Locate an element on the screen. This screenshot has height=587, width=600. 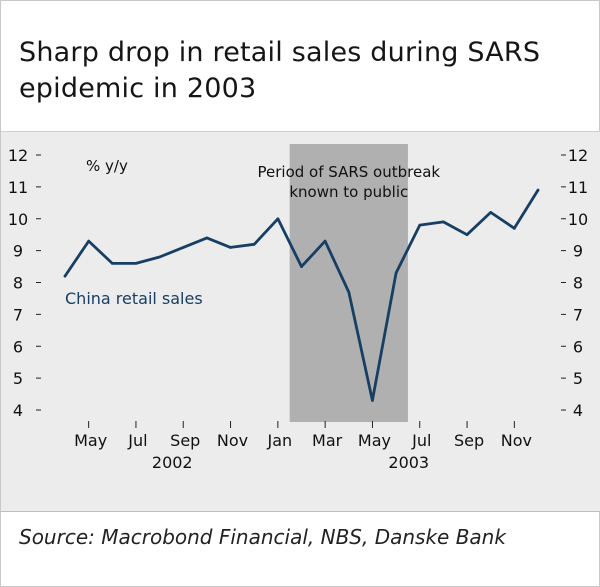
y-tick-label-left: 9 is located at coordinates (18, 251).